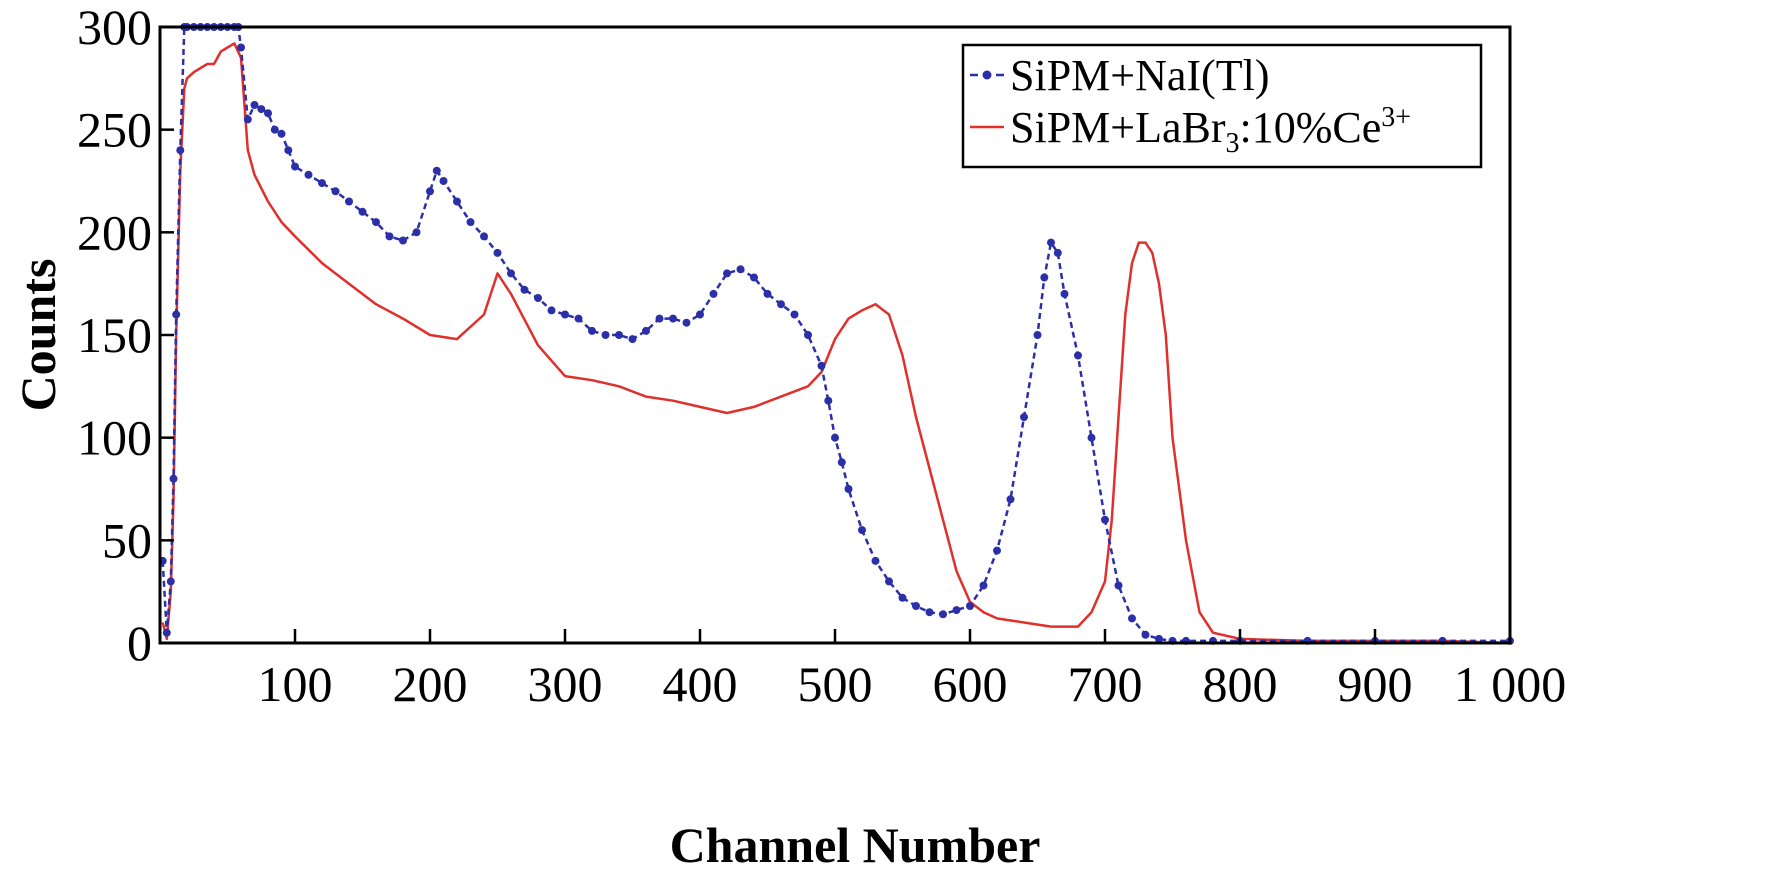 This screenshot has height=873, width=1770. Describe the element at coordinates (912, 670) in the screenshot. I see `x-axis: 100 200 300 400 500 600 700 800 900 1 000` at that location.